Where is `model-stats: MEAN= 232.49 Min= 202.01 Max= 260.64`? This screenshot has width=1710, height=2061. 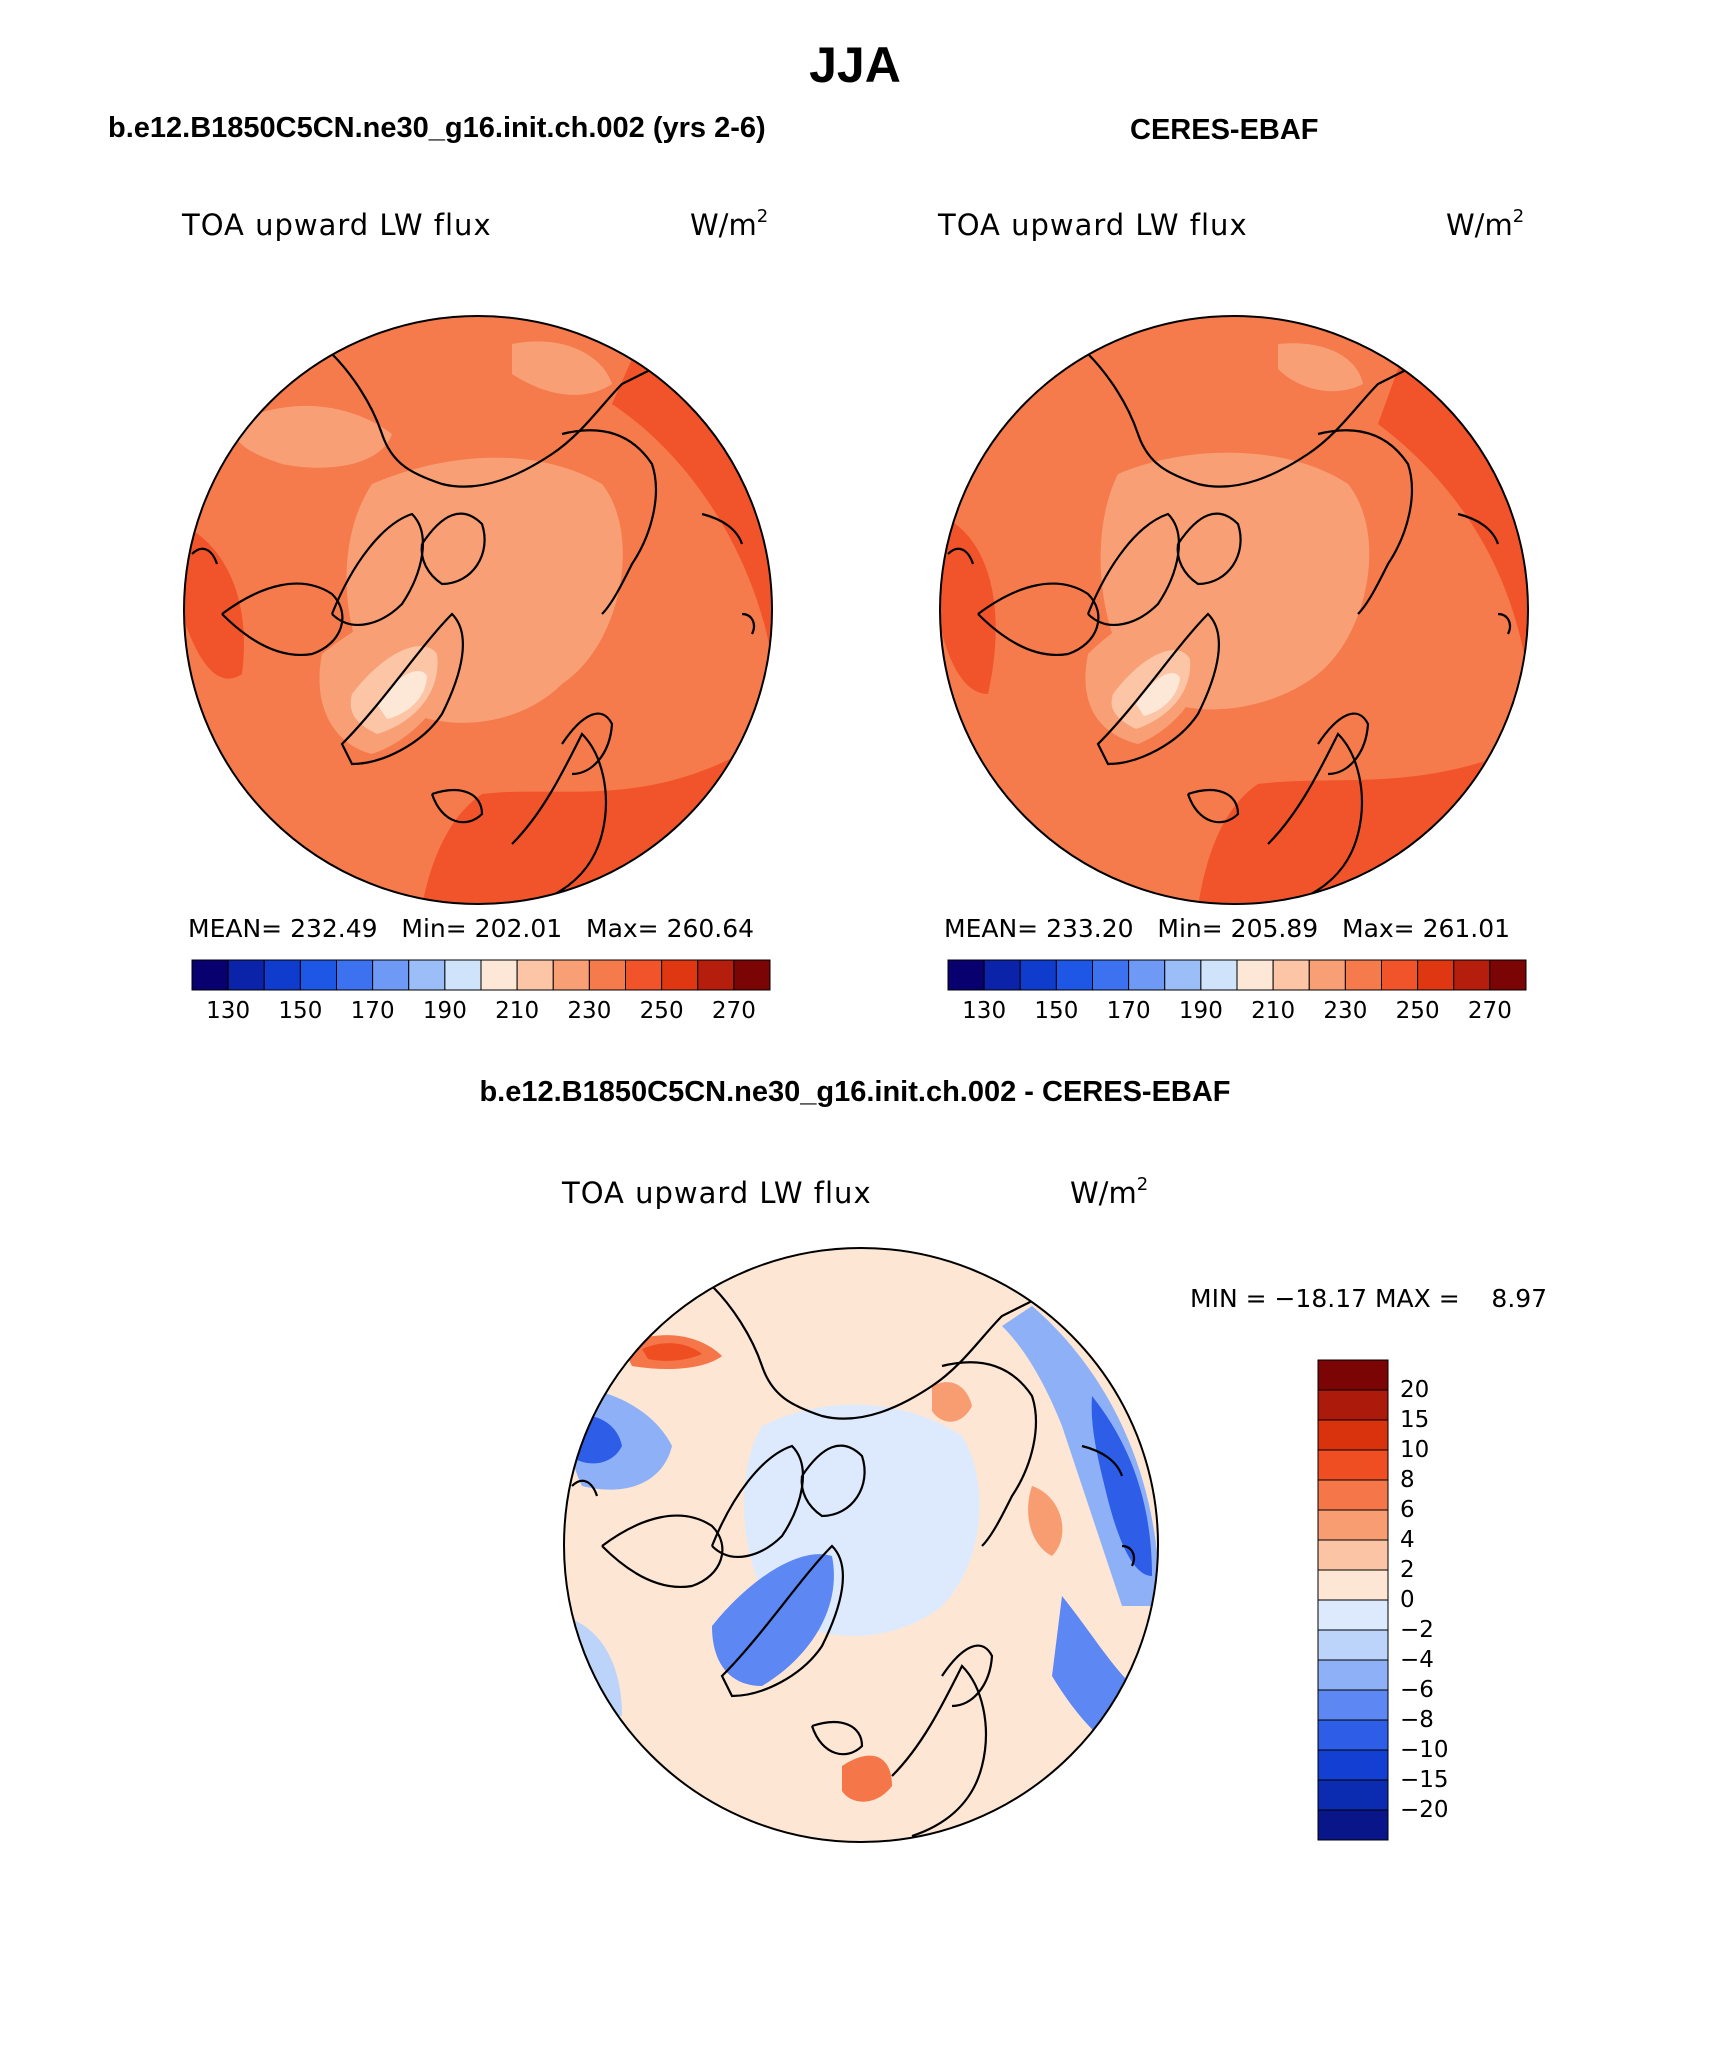
model-stats: MEAN= 232.49 Min= 202.01 Max= 260.64 is located at coordinates (471, 928).